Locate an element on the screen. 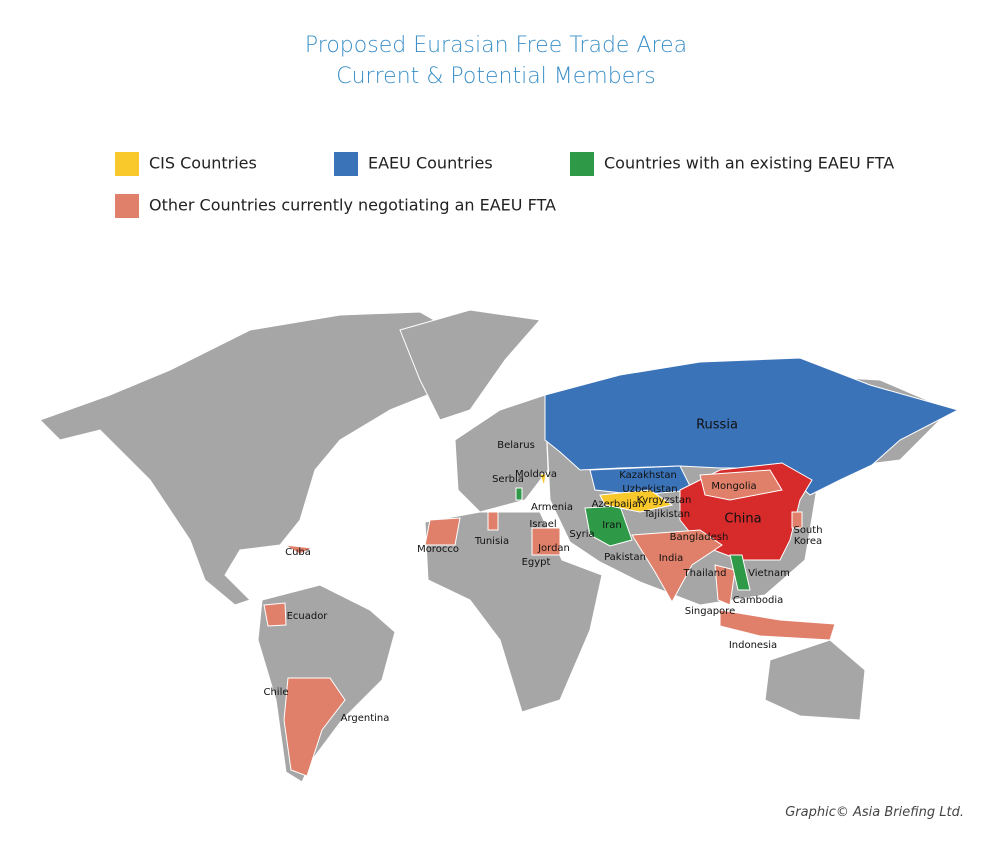 This screenshot has height=848, width=999. country-label: Azerbaijan is located at coordinates (618, 504).